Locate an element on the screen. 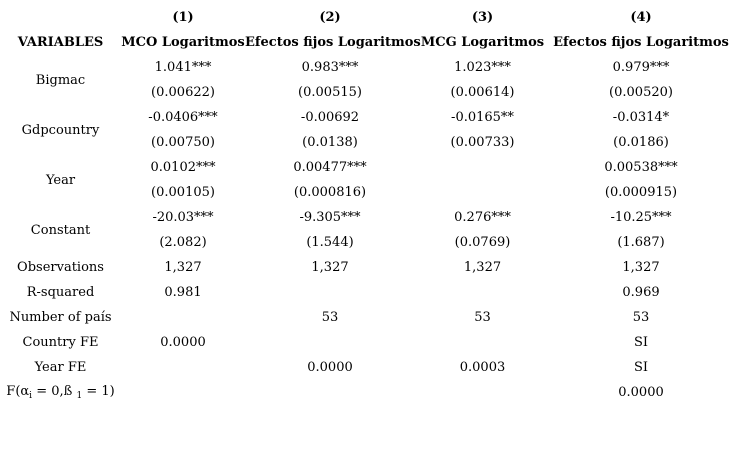 The height and width of the screenshot is (465, 732). f-label-sub-1: 1 is located at coordinates (79, 395).